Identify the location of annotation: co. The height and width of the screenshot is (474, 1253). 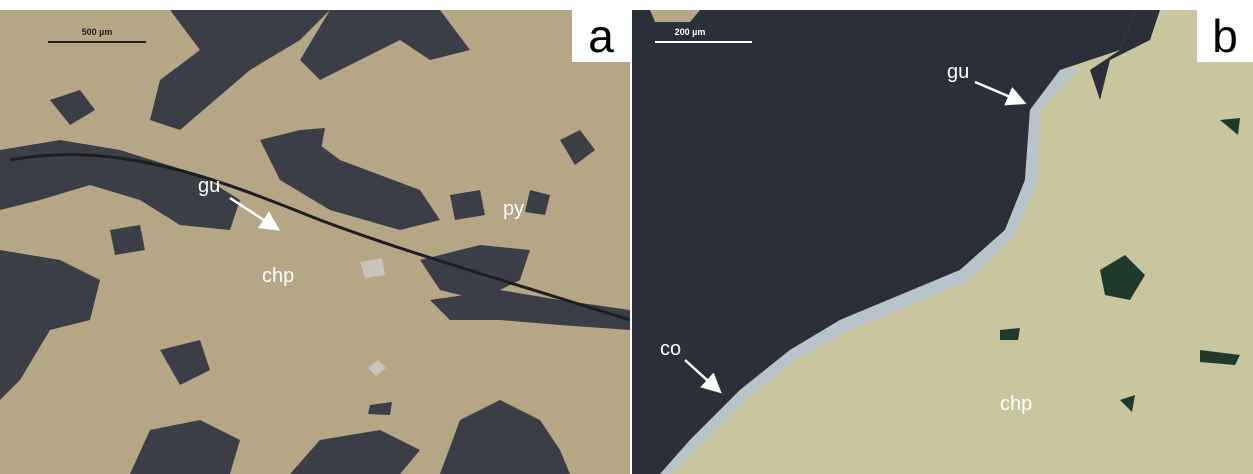
(670, 349).